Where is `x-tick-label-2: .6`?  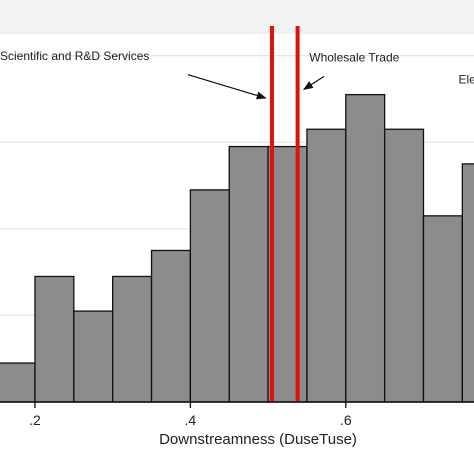
x-tick-label-2: .6 is located at coordinates (346, 420).